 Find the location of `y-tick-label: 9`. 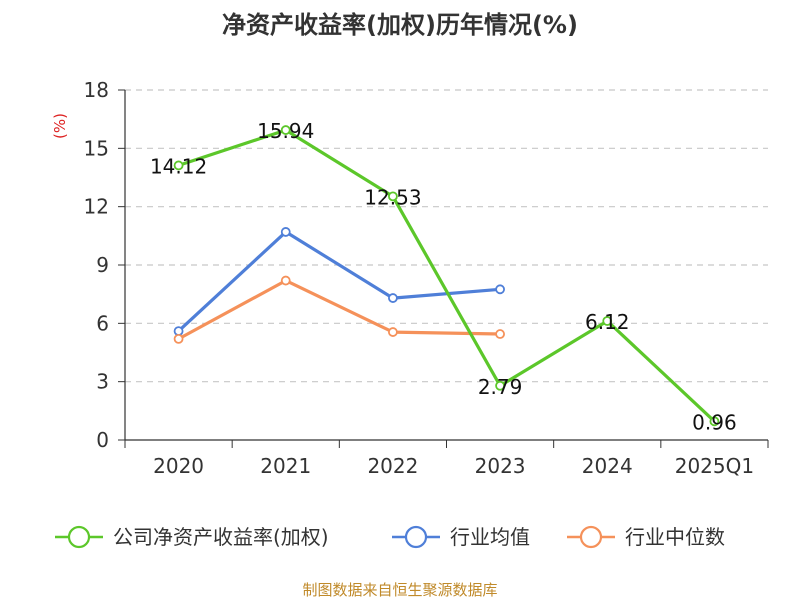

y-tick-label: 9 is located at coordinates (102, 265).